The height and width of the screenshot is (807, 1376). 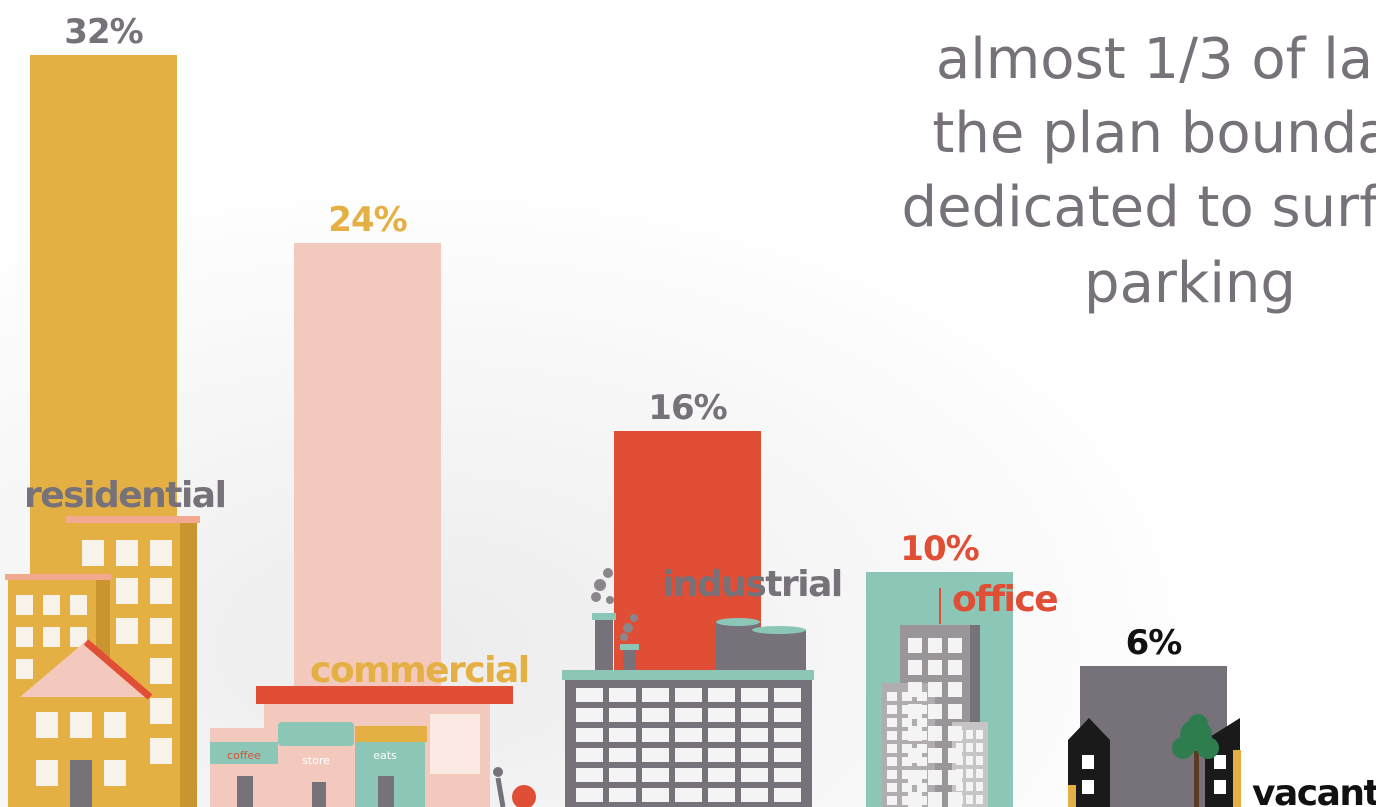 What do you see at coordinates (604, 644) in the screenshot?
I see `chimney` at bounding box center [604, 644].